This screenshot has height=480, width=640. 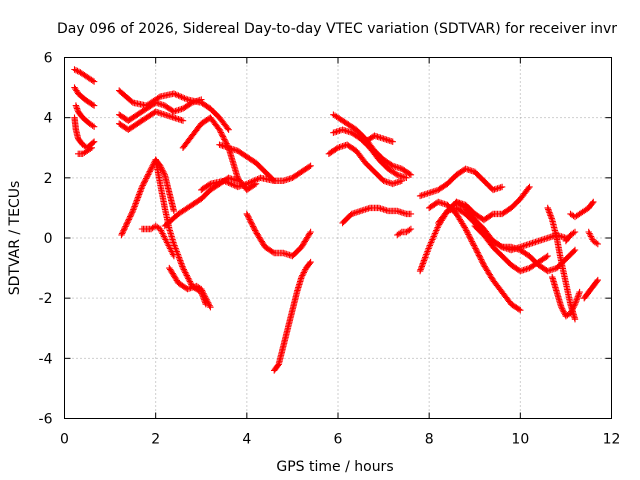 What do you see at coordinates (334, 467) in the screenshot?
I see `x-axis-label: GPS time / hours` at bounding box center [334, 467].